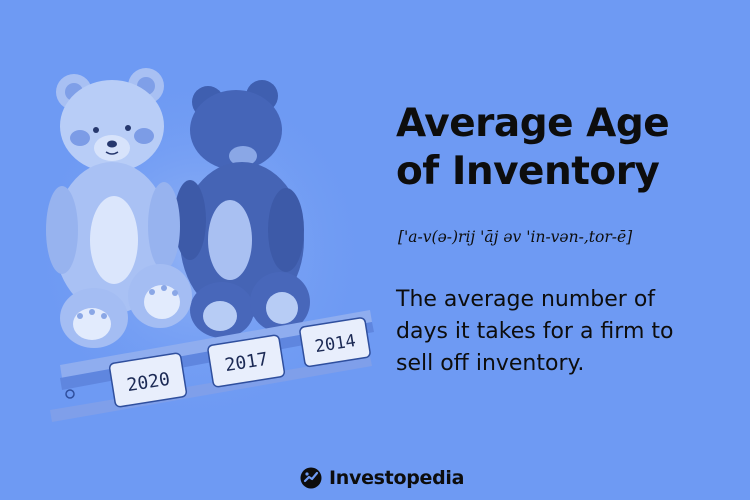 This screenshot has height=500, width=750. Describe the element at coordinates (397, 478) in the screenshot. I see `brand-name: Investopedia` at that location.